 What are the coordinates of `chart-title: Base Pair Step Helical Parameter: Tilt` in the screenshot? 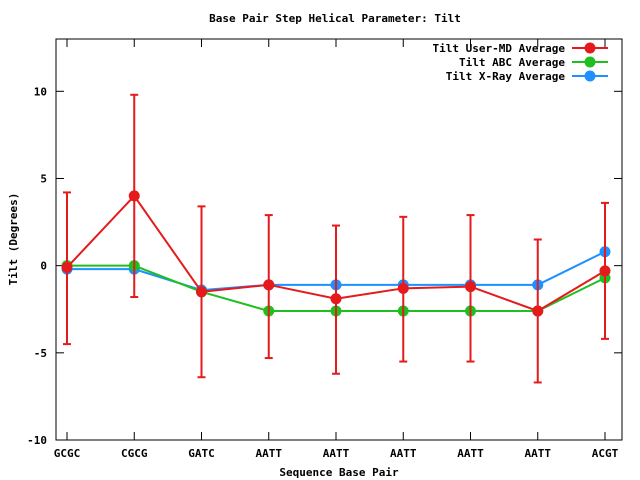 It's located at (335, 18).